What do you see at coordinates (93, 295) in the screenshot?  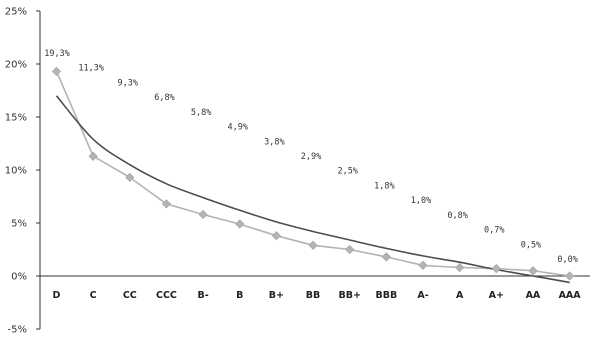 I see `x-tick-label: C` at bounding box center [93, 295].